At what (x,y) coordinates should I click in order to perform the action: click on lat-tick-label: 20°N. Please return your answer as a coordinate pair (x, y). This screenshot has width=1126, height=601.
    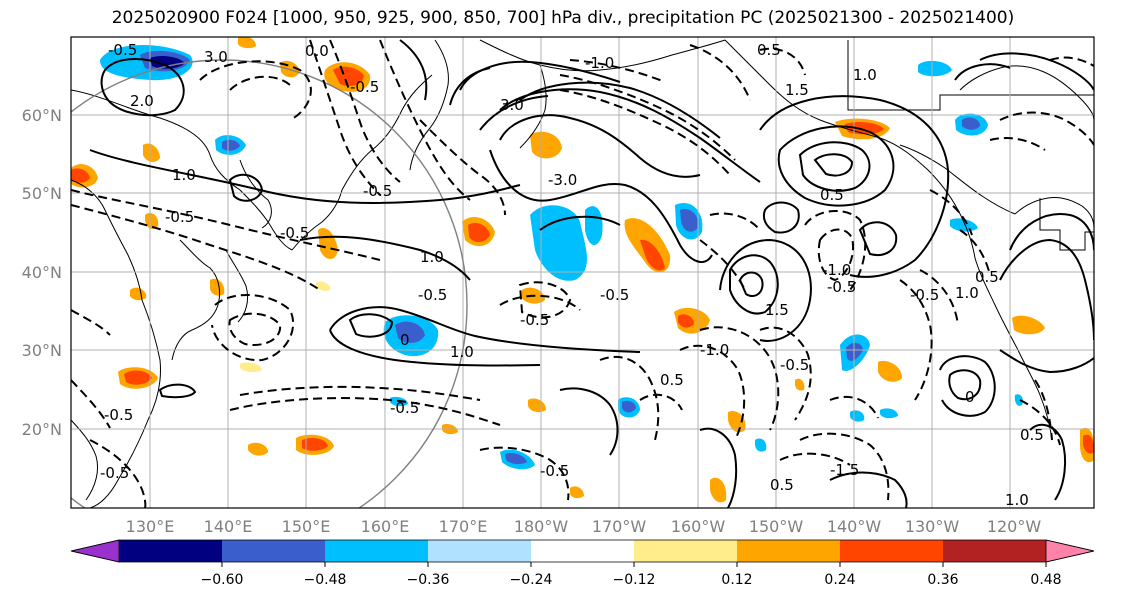
    Looking at the image, I should click on (42, 429).